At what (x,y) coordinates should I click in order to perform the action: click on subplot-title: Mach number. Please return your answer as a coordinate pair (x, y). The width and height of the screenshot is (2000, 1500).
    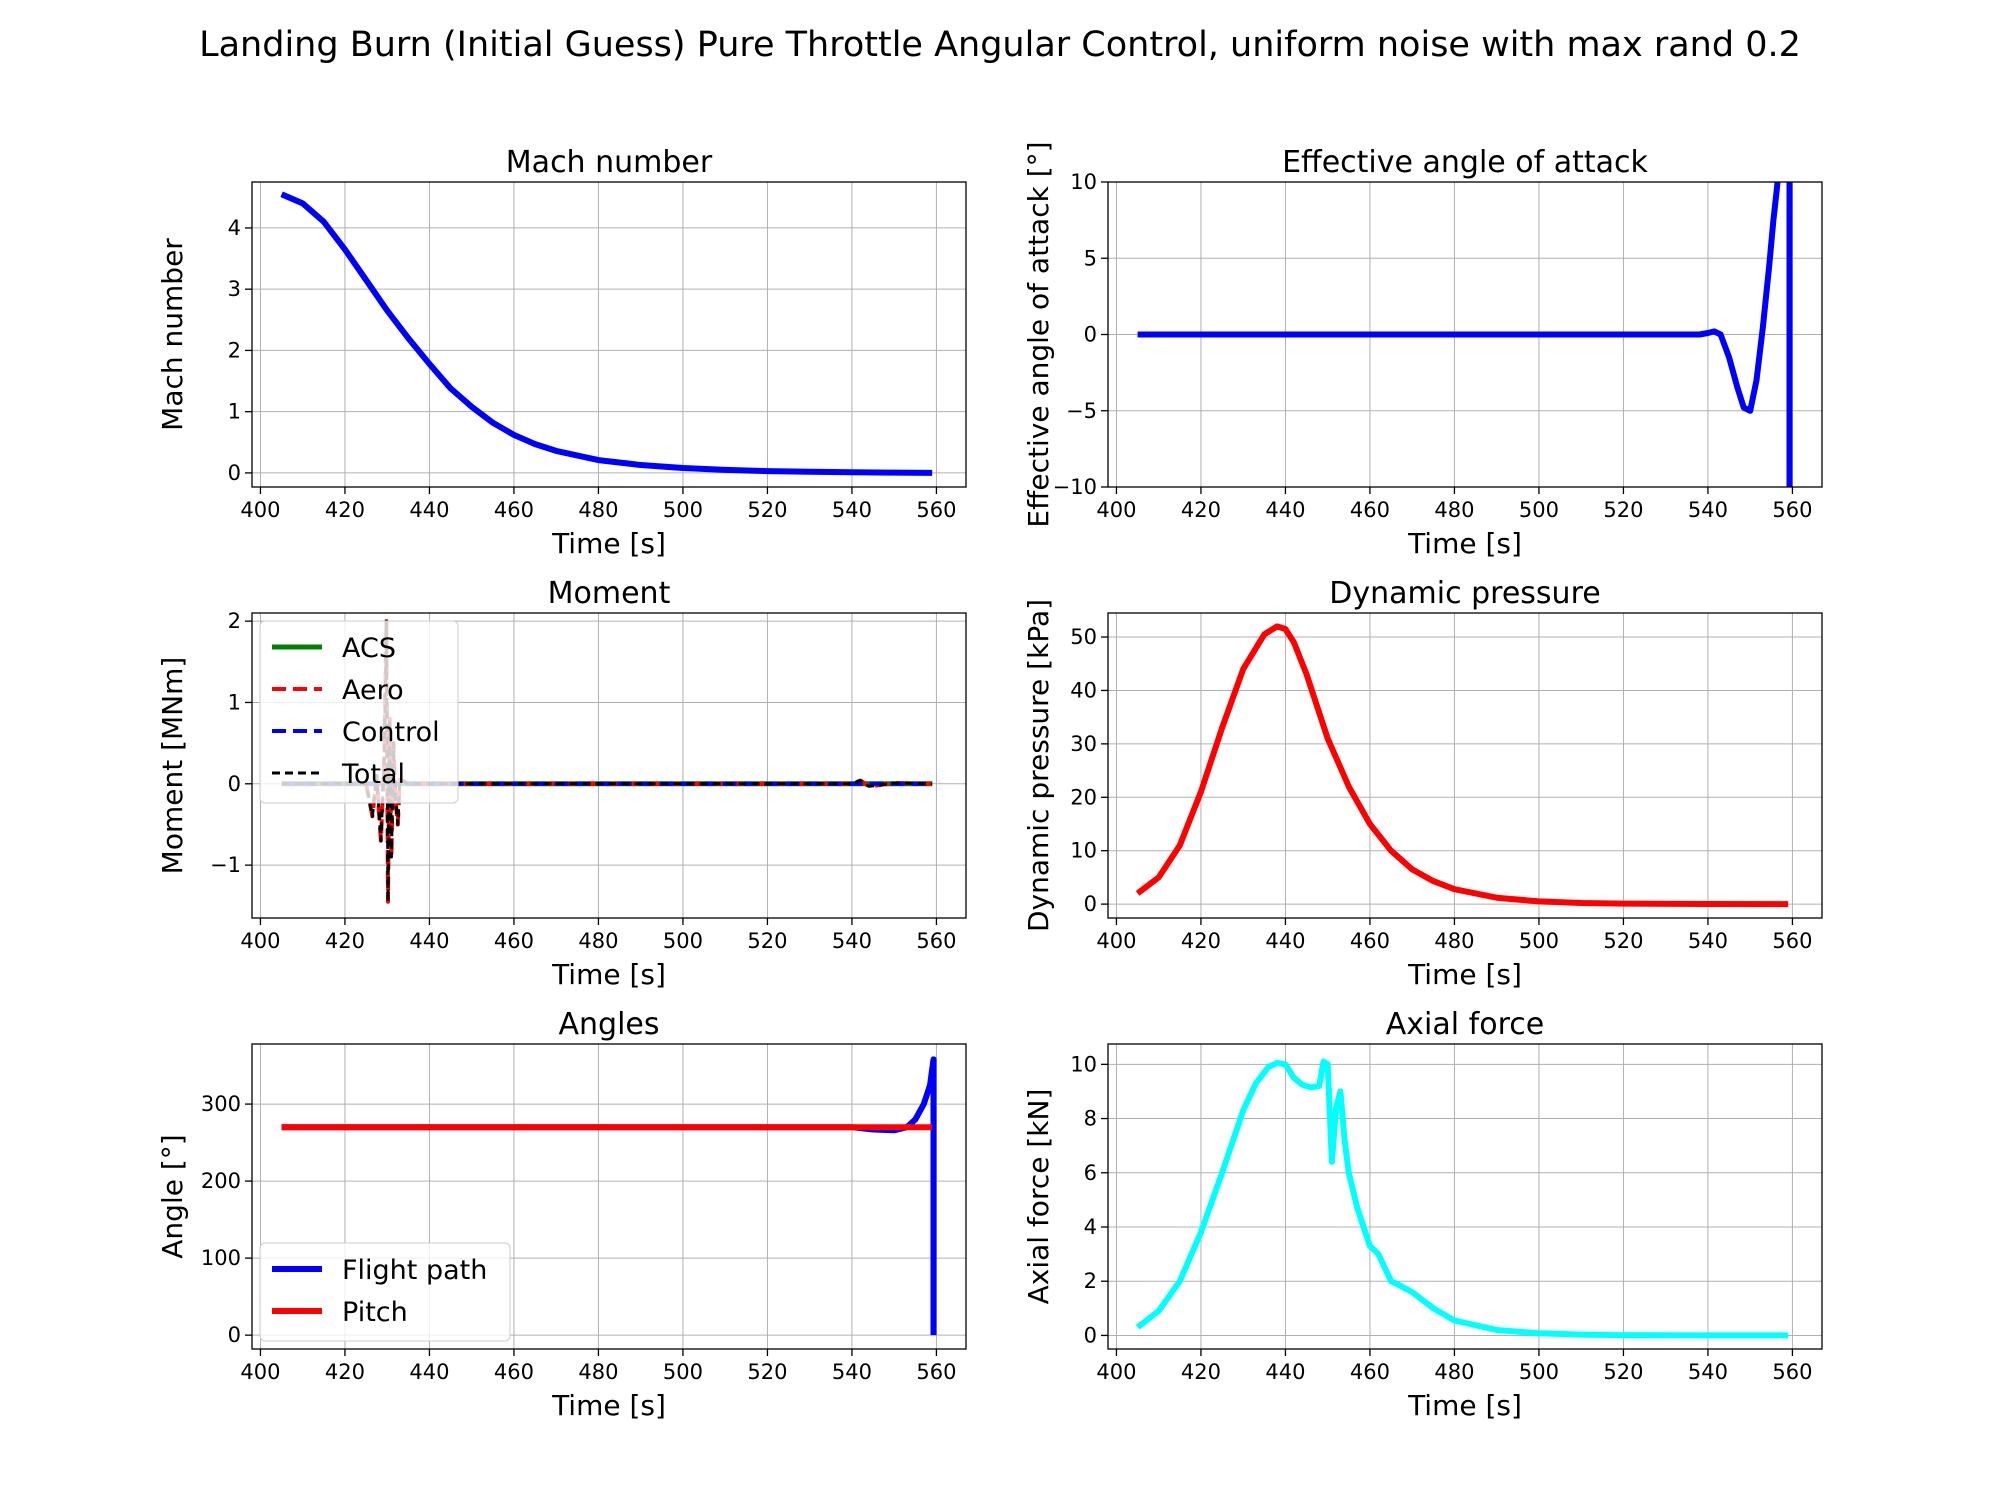
    Looking at the image, I should click on (609, 162).